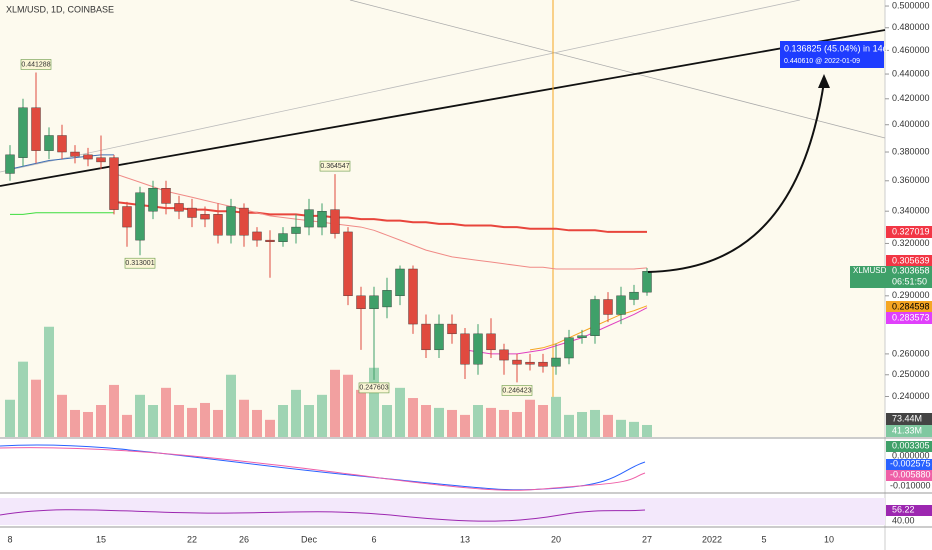 This screenshot has width=932, height=550. What do you see at coordinates (465, 539) in the screenshot?
I see `x-tick-label: 13` at bounding box center [465, 539].